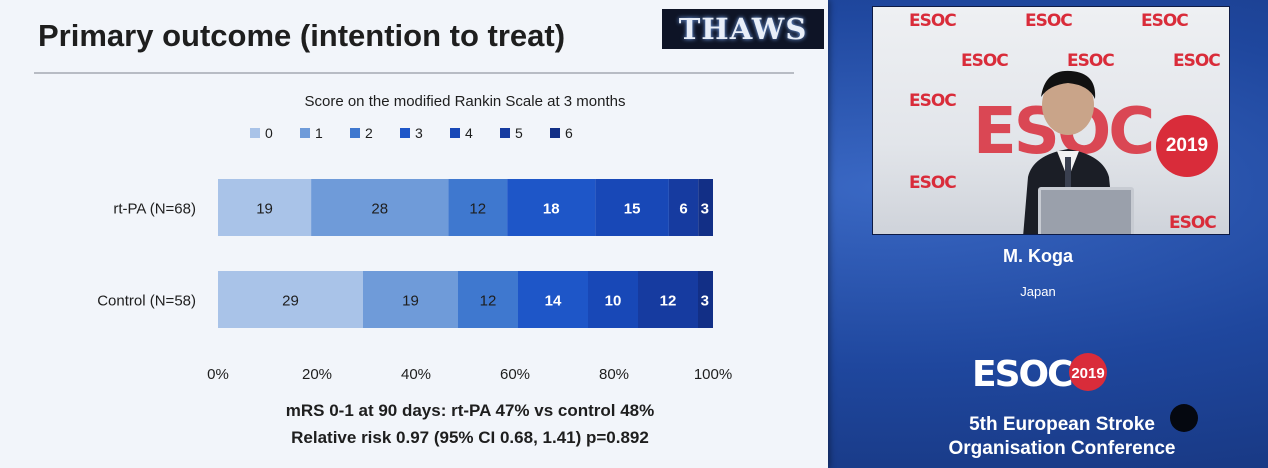 The width and height of the screenshot is (1268, 468). Describe the element at coordinates (1038, 256) in the screenshot. I see `speaker-name: M. Koga` at that location.